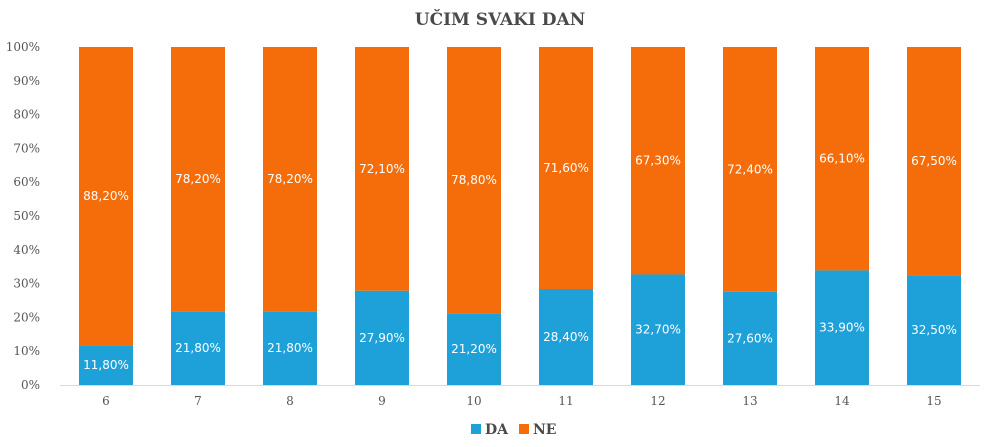 This screenshot has width=1000, height=447. I want to click on data-label: 27,90%, so click(382, 338).